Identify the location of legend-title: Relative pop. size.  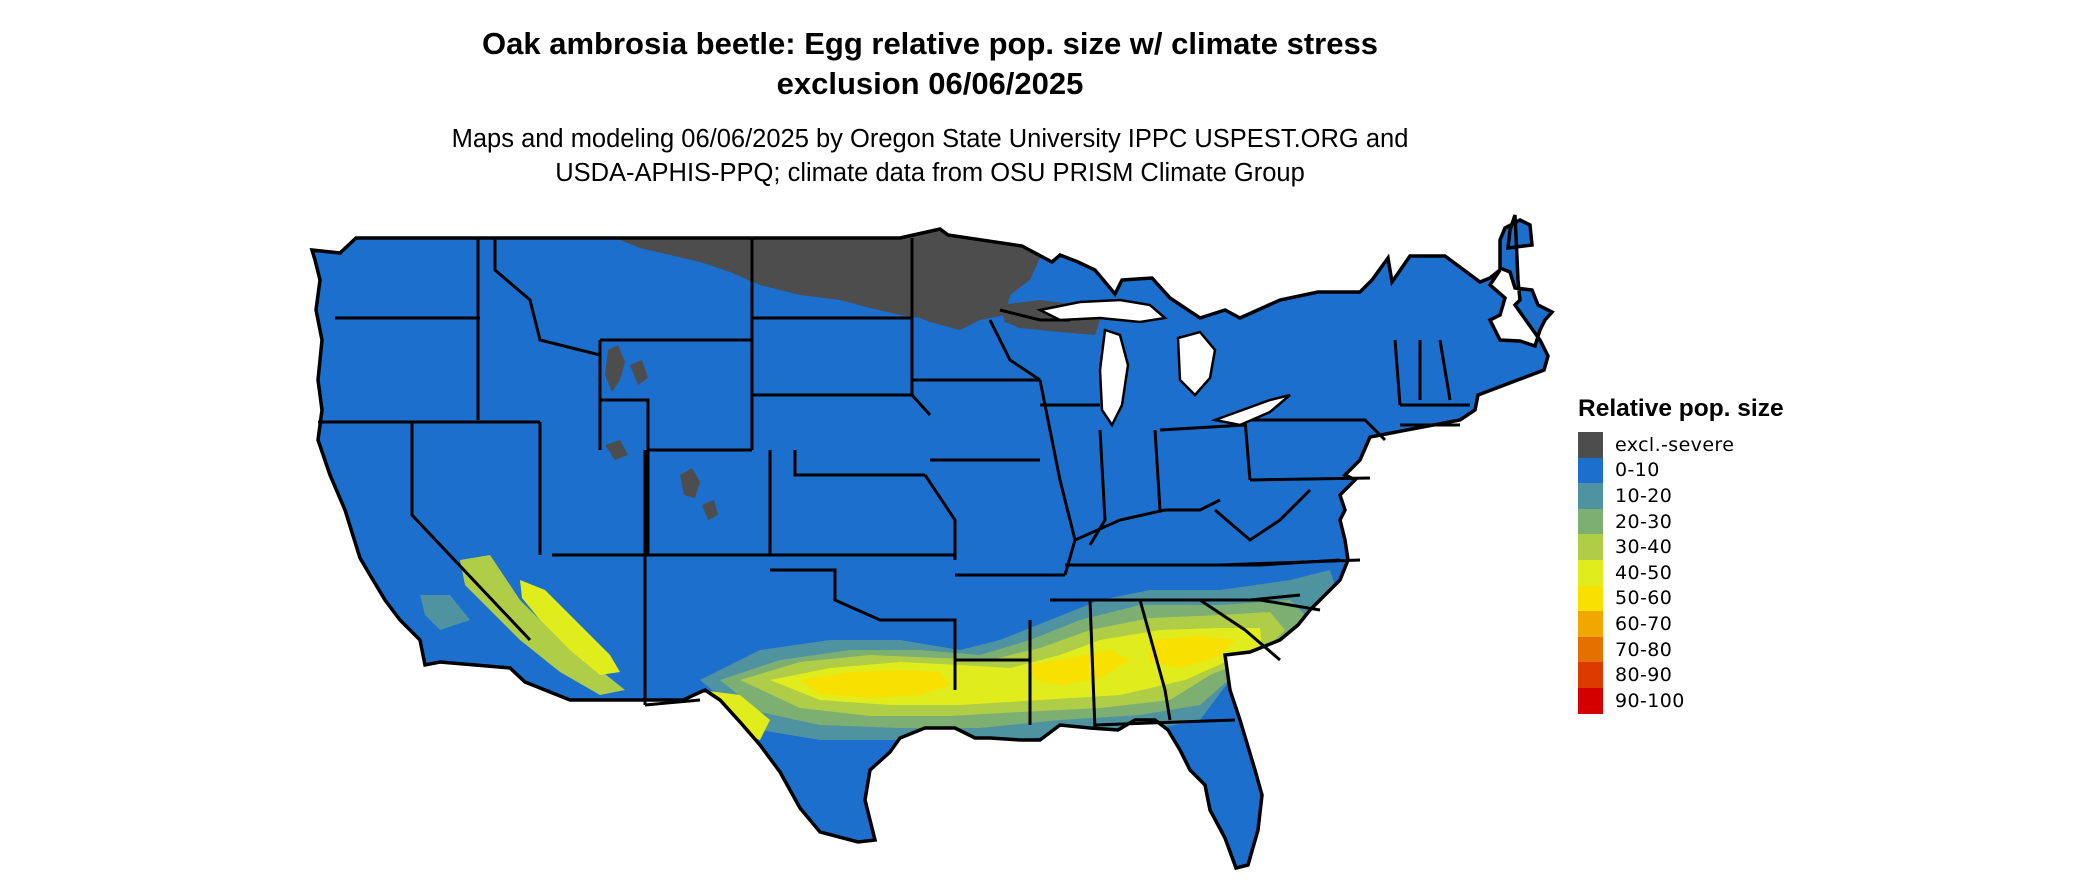
(1681, 408).